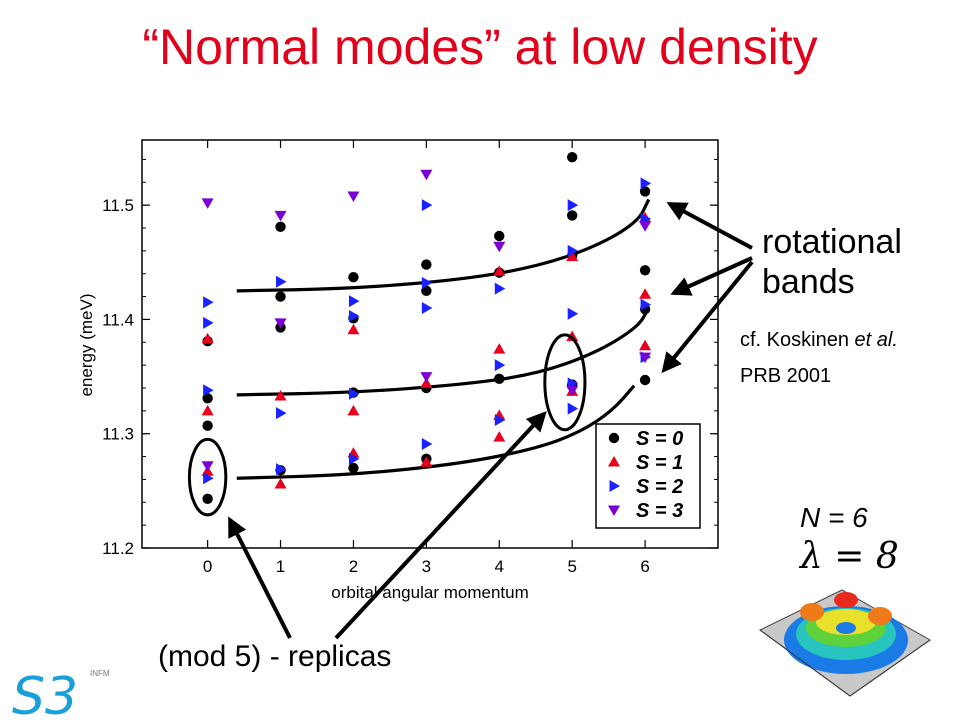 The height and width of the screenshot is (720, 960). Describe the element at coordinates (834, 517) in the screenshot. I see `particle-number-label: N = 6` at that location.